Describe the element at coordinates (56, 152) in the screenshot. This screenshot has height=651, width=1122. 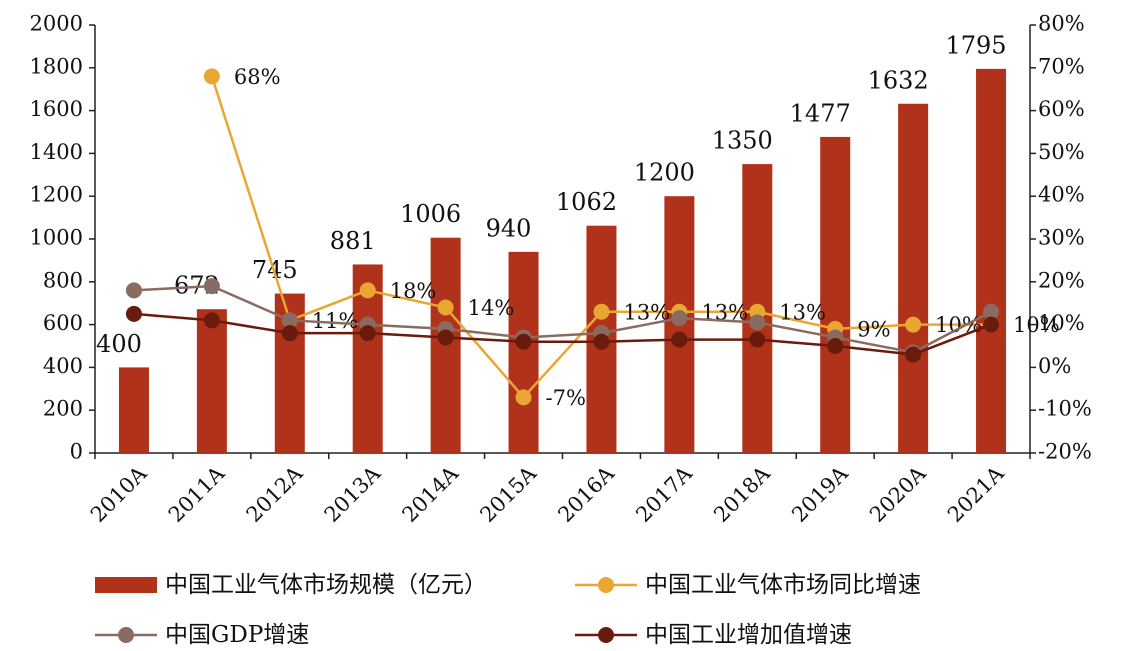
I see `y-tick-label: 1400` at that location.